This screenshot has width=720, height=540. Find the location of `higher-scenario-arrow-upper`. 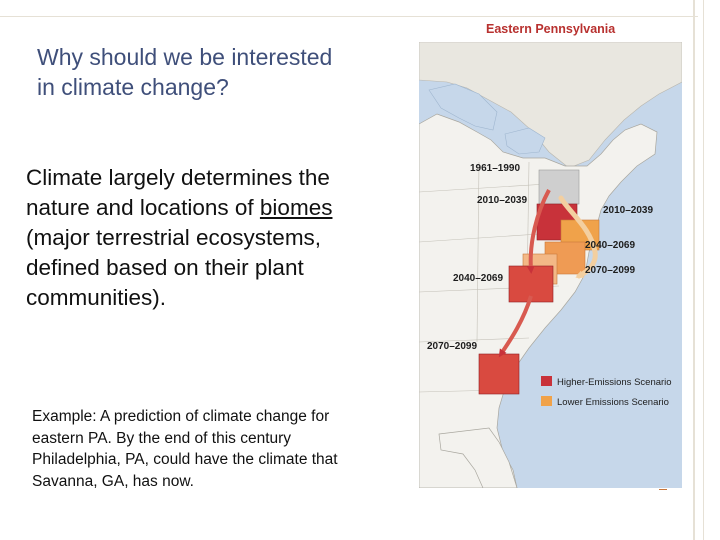

higher-scenario-arrow-upper is located at coordinates (538, 231).